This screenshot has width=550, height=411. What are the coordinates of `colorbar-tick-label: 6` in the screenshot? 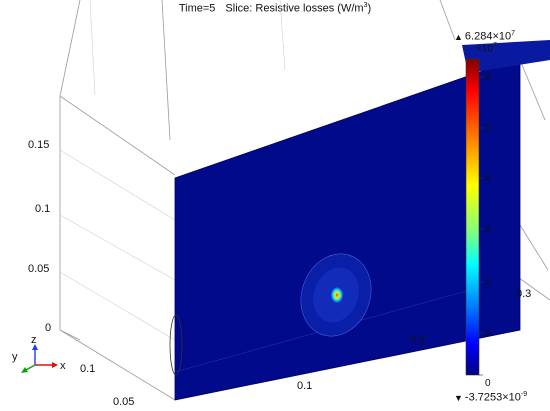 It's located at (488, 77).